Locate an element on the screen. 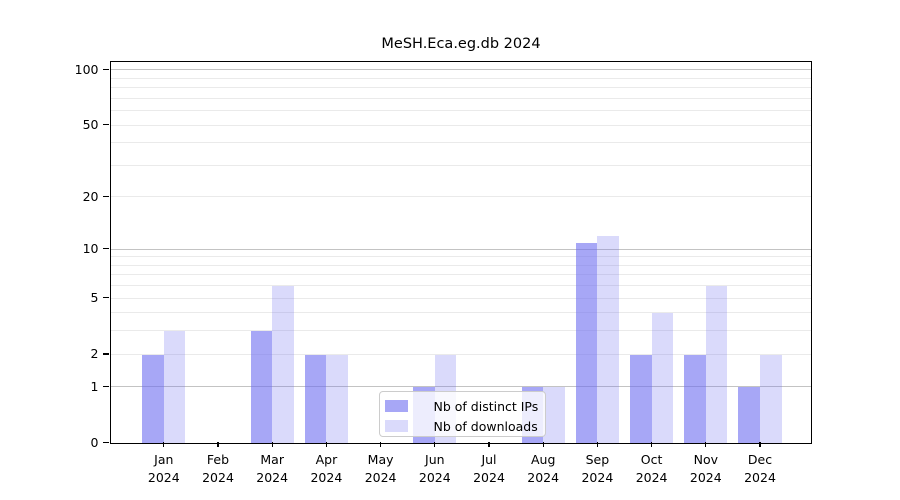 The image size is (900, 500). x-tick-label: Jun 2024 is located at coordinates (435, 468).